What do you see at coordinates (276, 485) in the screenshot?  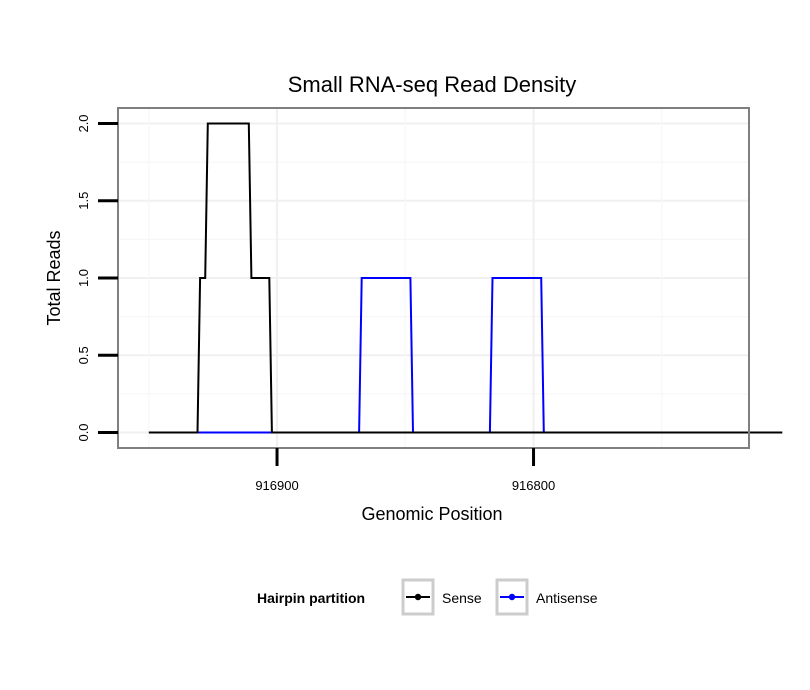 I see `x-tick-label: 916900` at bounding box center [276, 485].